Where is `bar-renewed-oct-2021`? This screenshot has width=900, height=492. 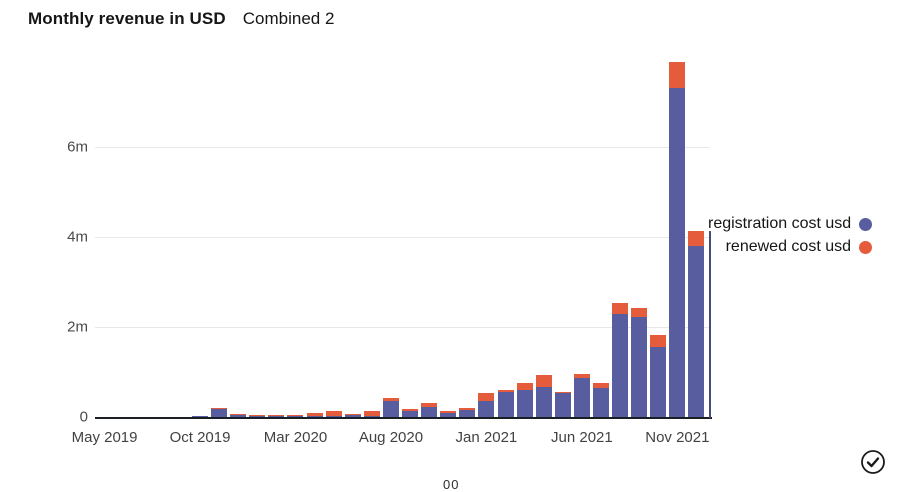
bar-renewed-oct-2021 is located at coordinates (658, 341).